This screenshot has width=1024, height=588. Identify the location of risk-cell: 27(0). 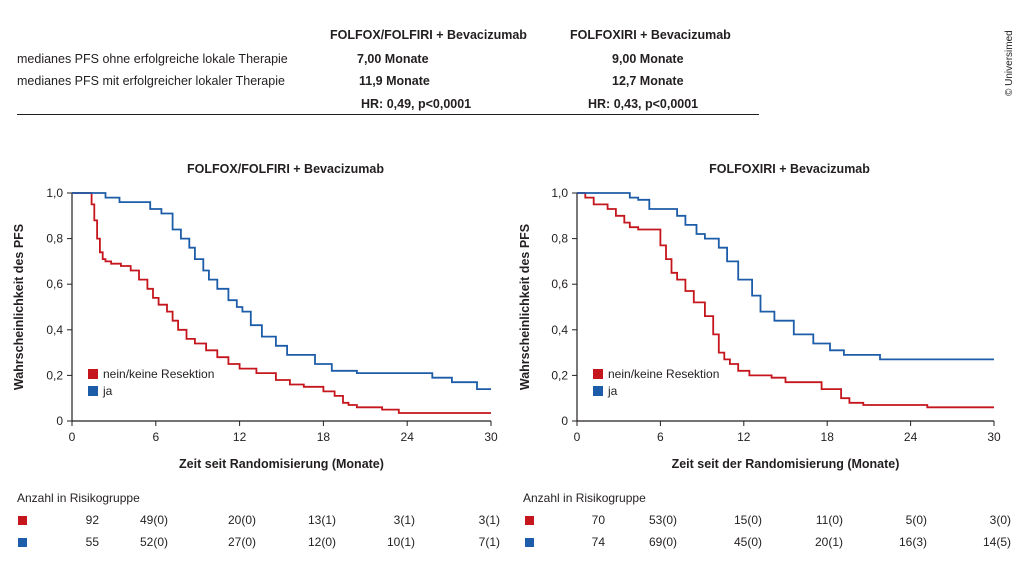
(241, 542).